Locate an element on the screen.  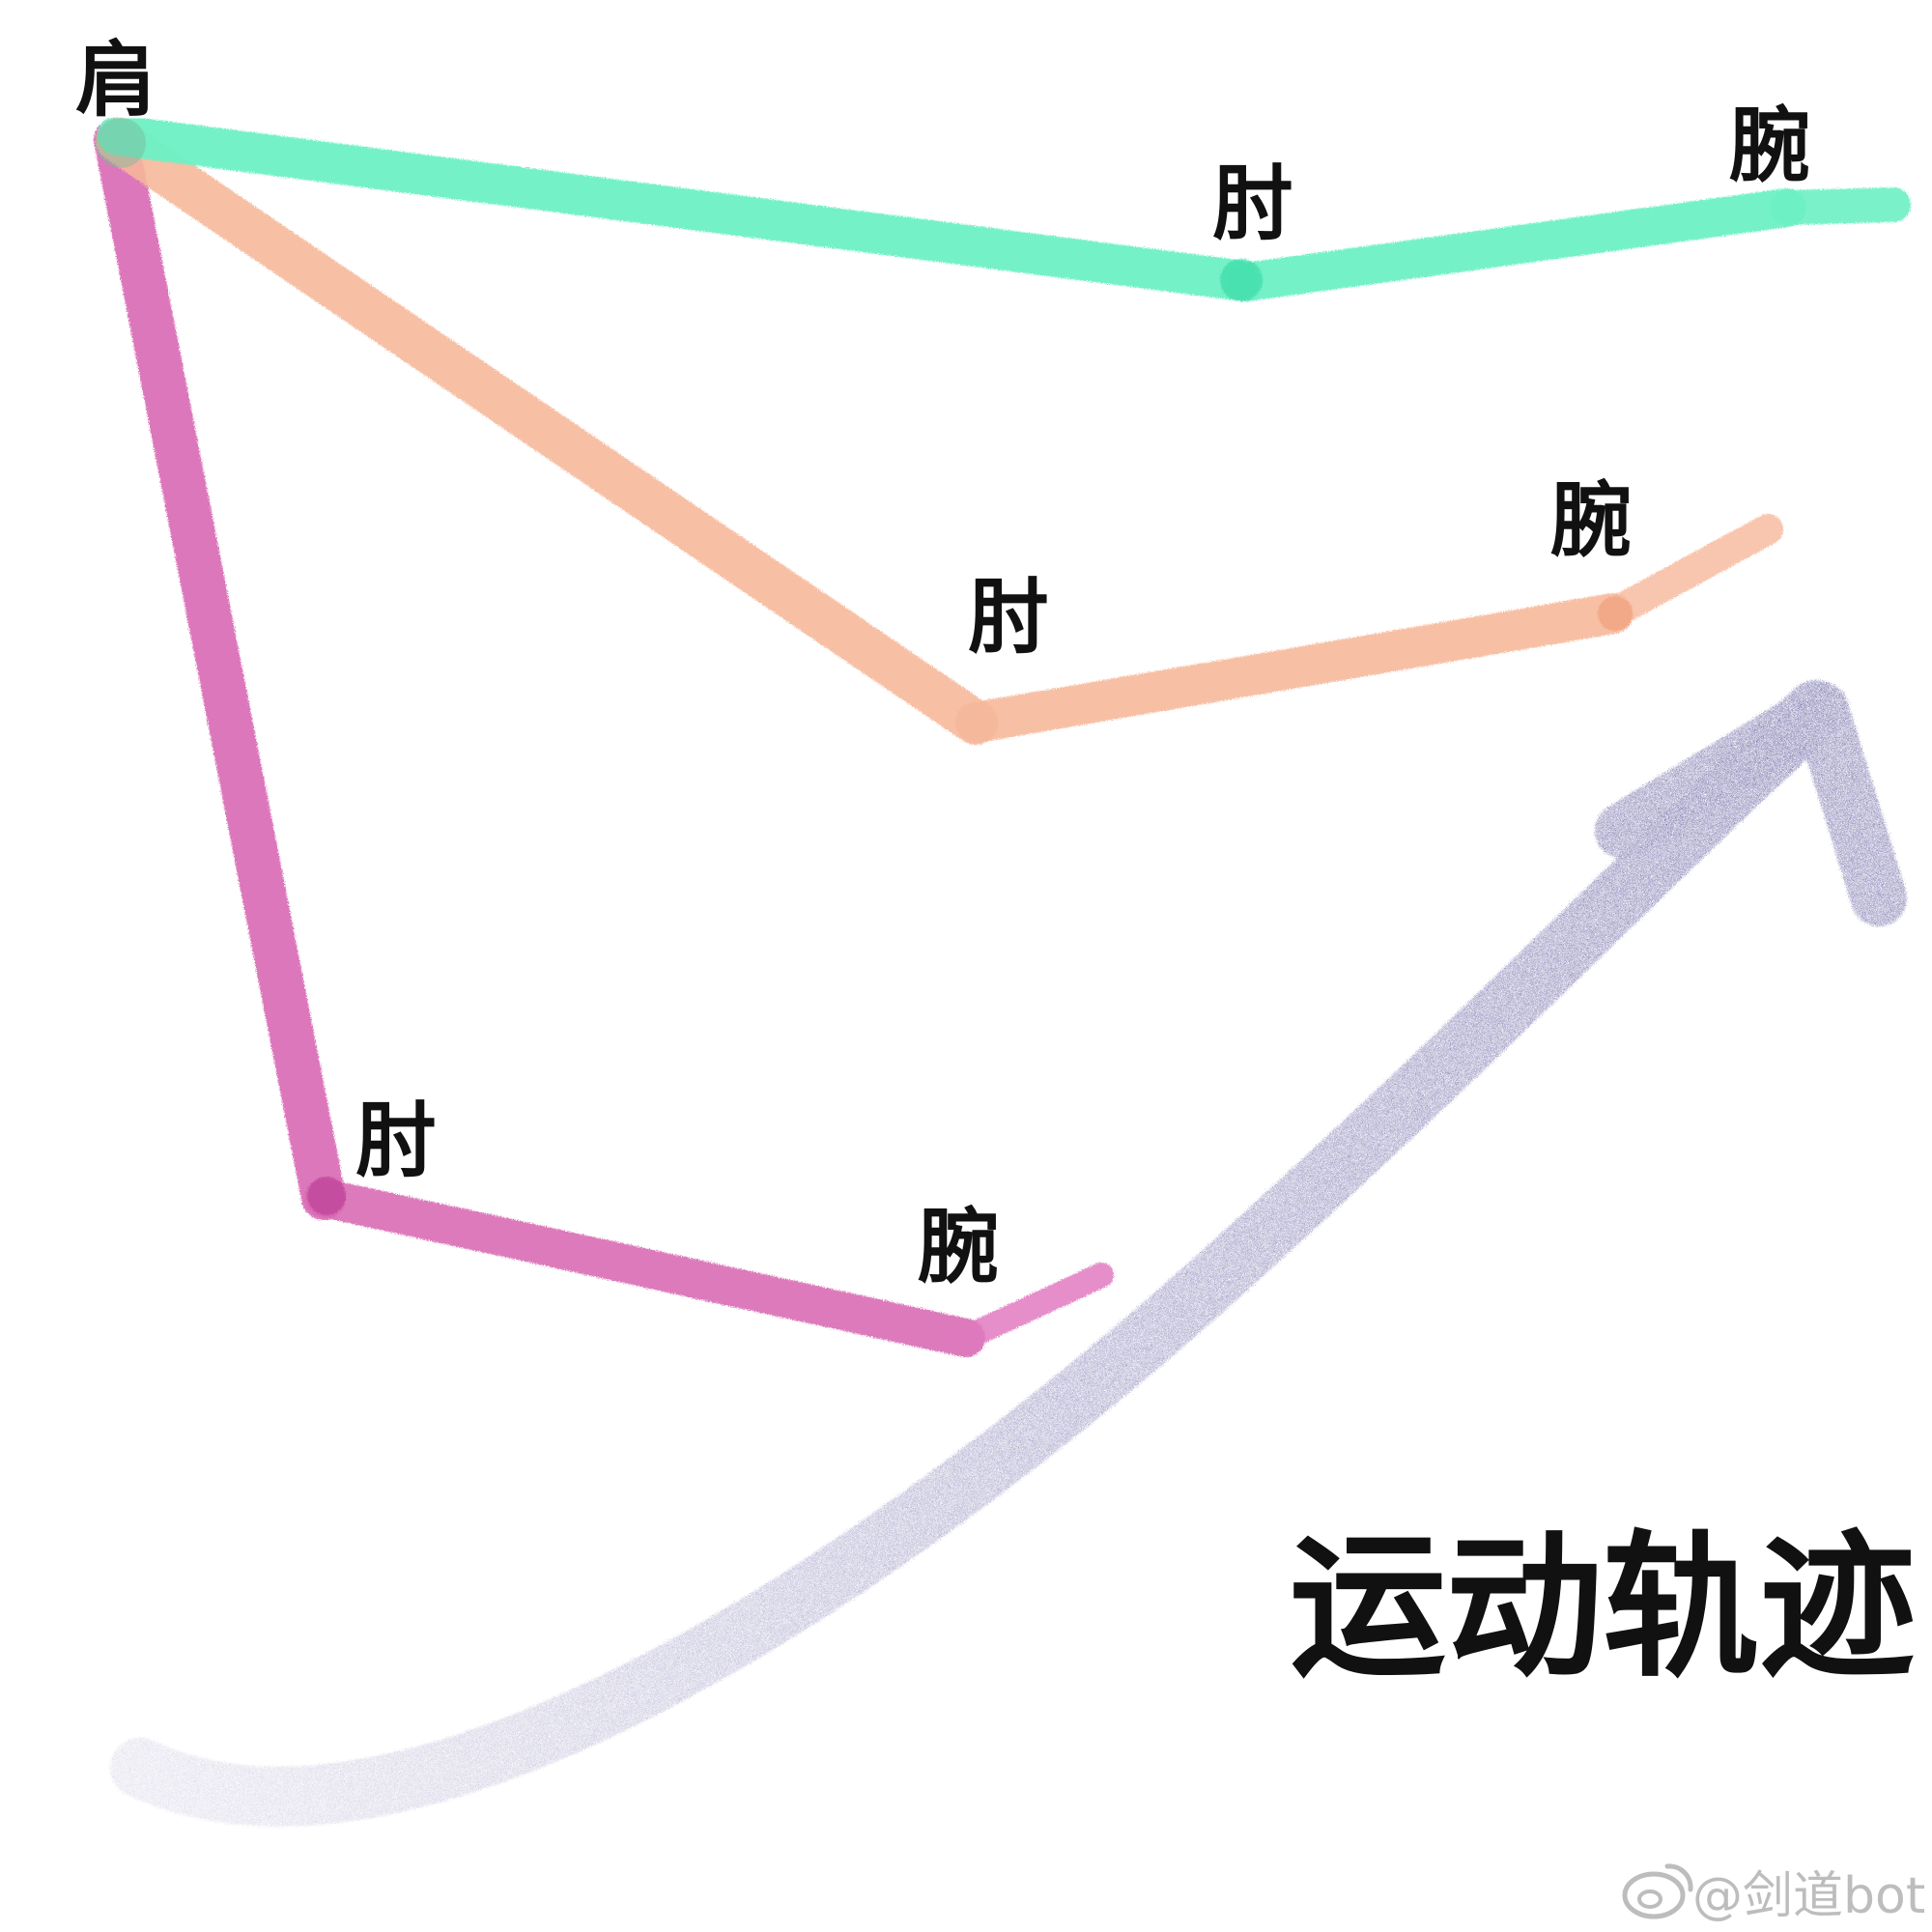
label-elbow-bottom: 肘 is located at coordinates (396, 1141).